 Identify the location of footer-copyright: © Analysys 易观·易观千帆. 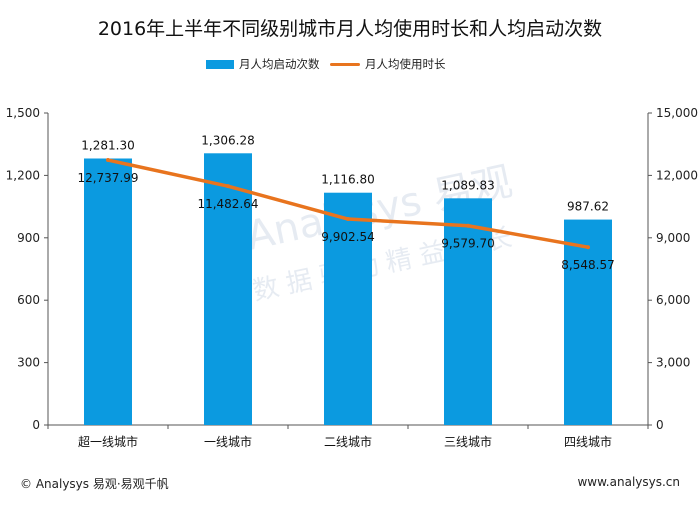
(94, 484).